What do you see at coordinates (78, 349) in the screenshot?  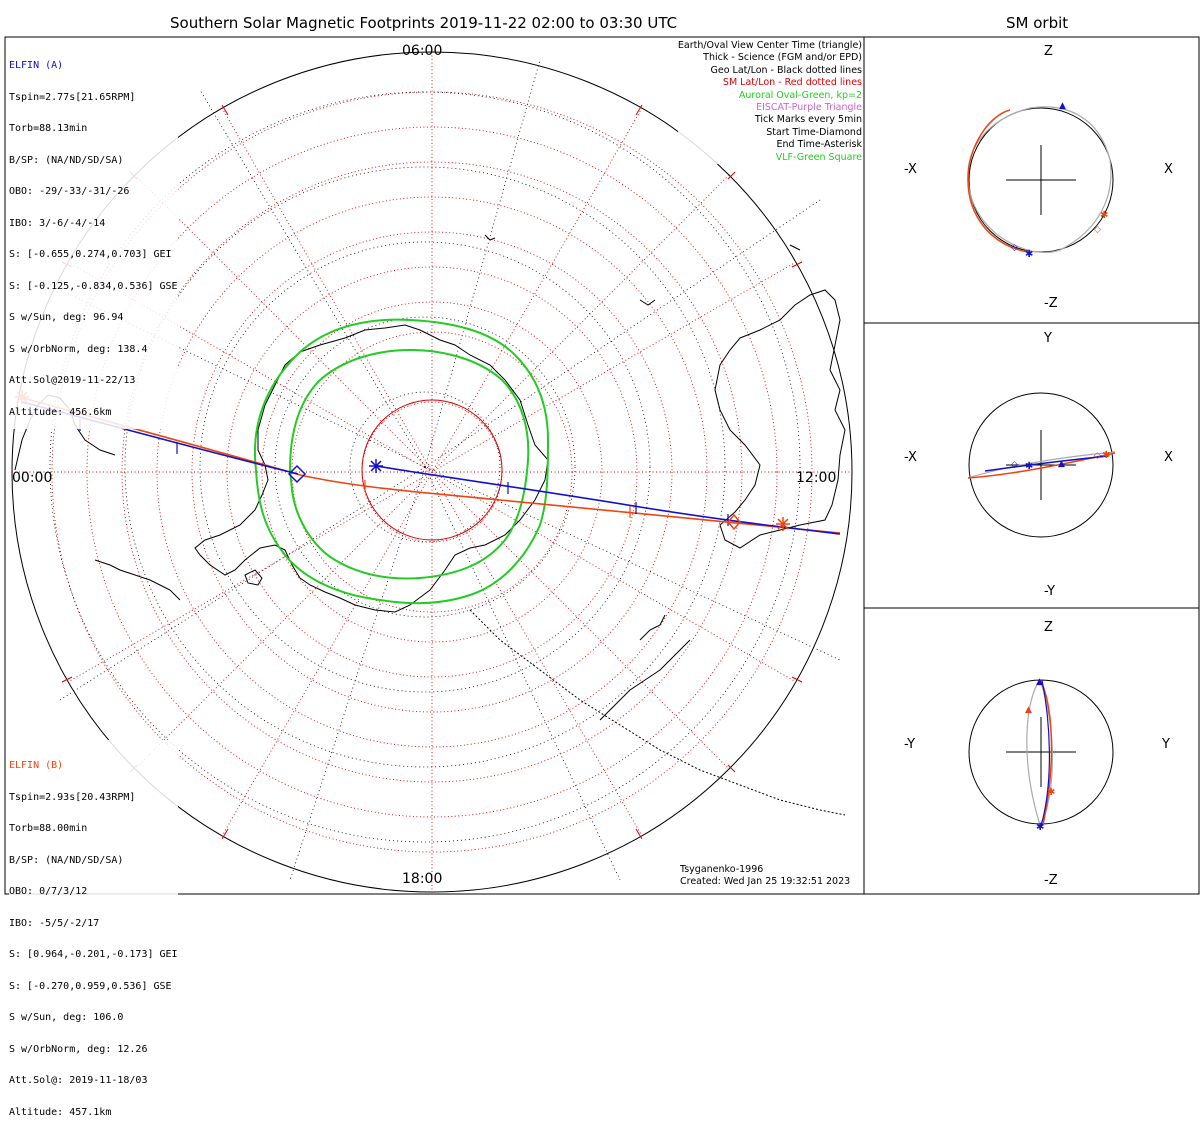 I see `elfin-a-line: S w/OrbNorm, deg: 138.4` at bounding box center [78, 349].